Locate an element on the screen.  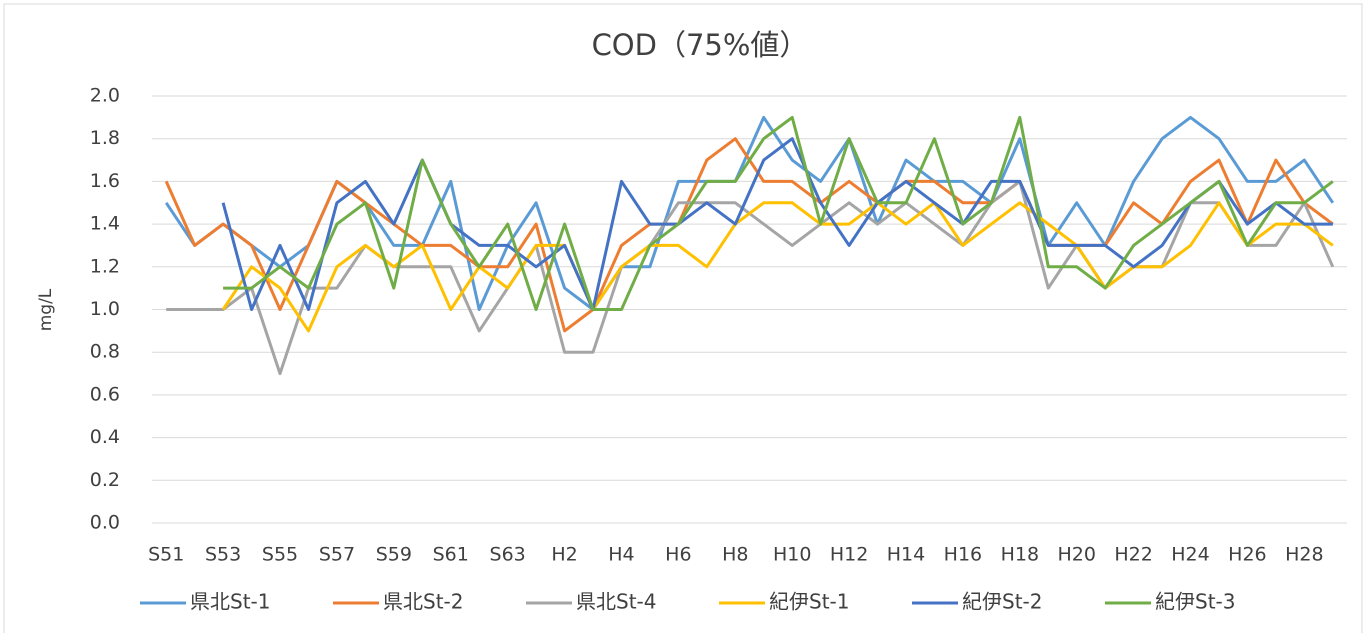
y-tick-label: 0.6 is located at coordinates (105, 394).